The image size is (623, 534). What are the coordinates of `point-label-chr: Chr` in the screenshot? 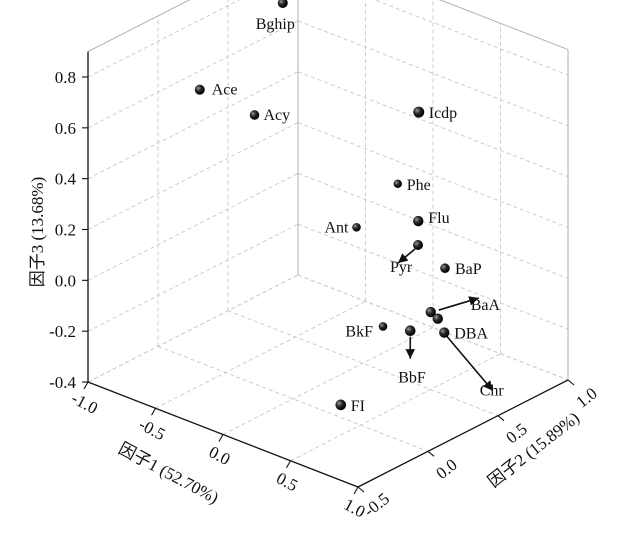 It's located at (492, 391).